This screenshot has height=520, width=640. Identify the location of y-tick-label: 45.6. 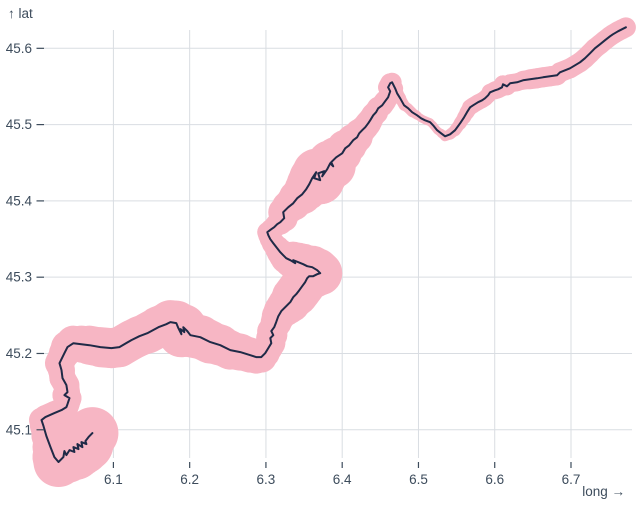
(19, 48).